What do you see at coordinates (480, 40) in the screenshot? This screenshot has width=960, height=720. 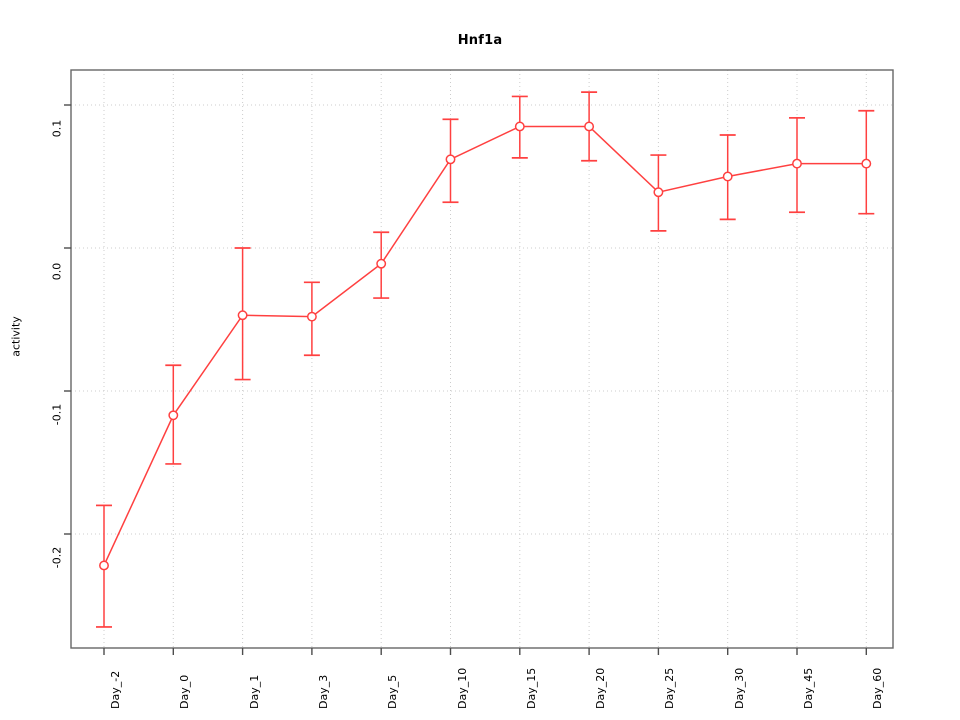 I see `chart-title: Hnf1a` at bounding box center [480, 40].